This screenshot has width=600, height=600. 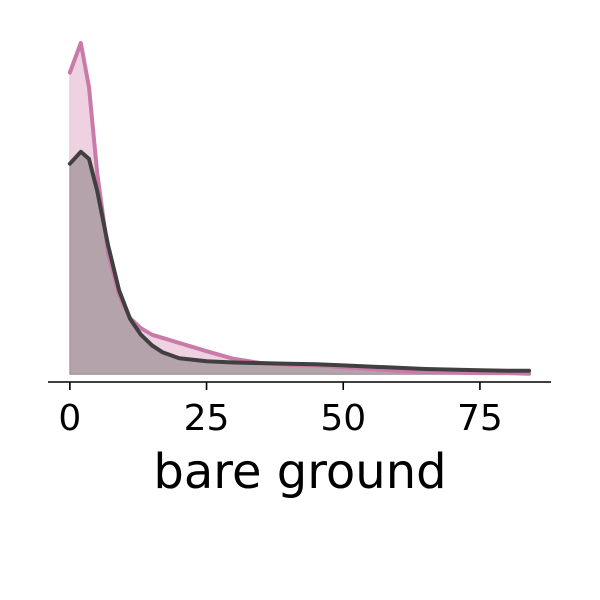 I want to click on x-axis-title: bare ground, so click(x=299, y=472).